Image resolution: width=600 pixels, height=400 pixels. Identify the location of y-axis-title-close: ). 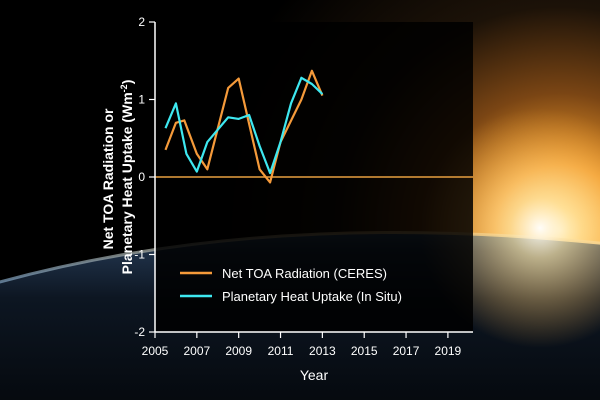
(127, 82).